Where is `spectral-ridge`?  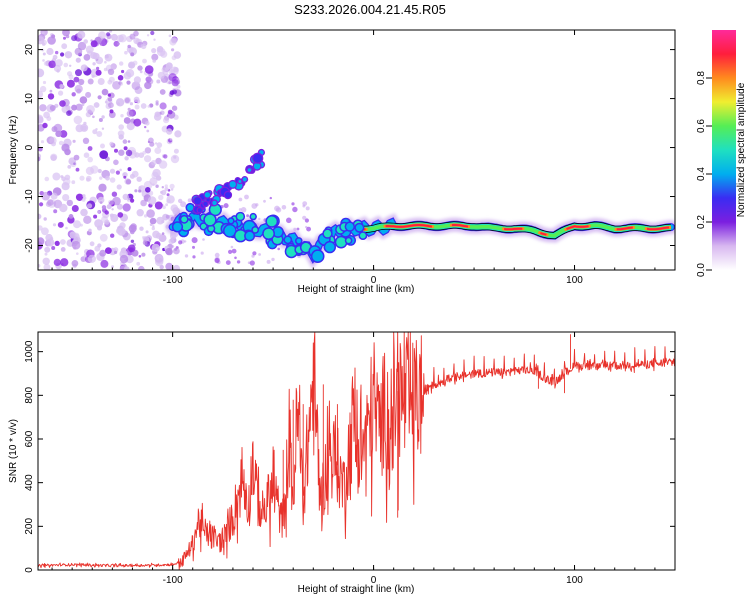 spectral-ridge is located at coordinates (420, 209).